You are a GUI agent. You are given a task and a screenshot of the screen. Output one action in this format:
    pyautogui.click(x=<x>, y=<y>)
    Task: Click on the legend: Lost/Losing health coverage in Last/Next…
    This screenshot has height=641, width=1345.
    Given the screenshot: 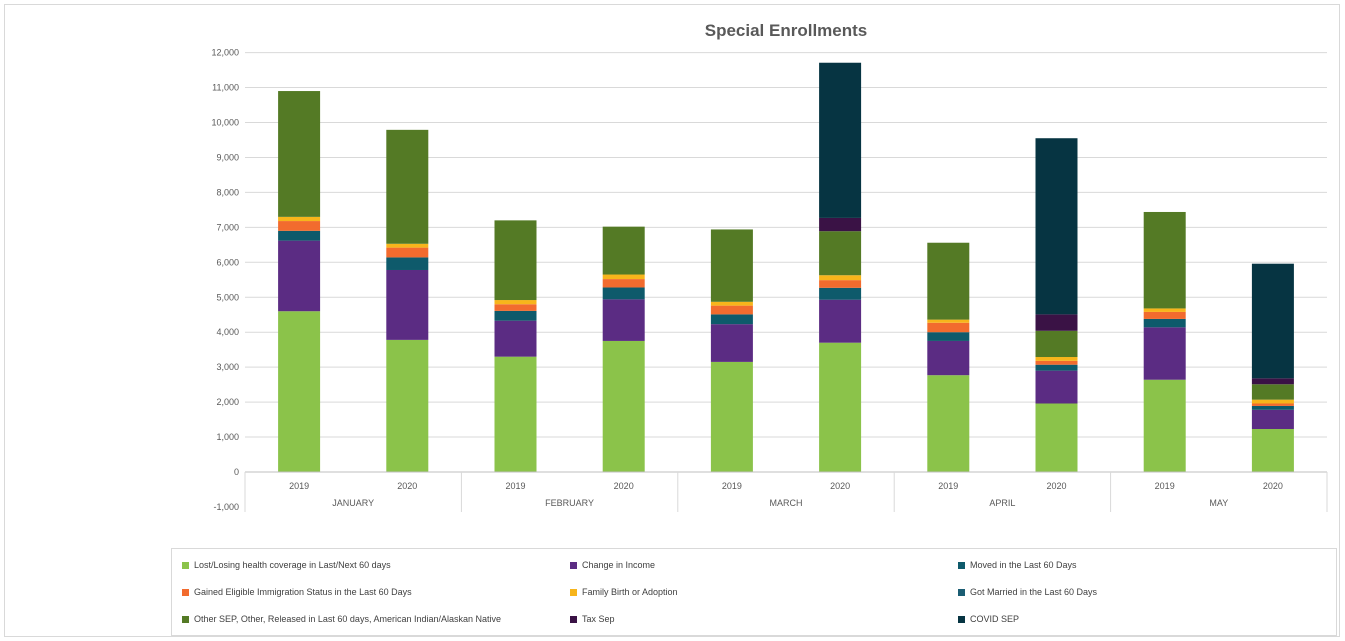 What is the action you would take?
    pyautogui.click(x=754, y=592)
    